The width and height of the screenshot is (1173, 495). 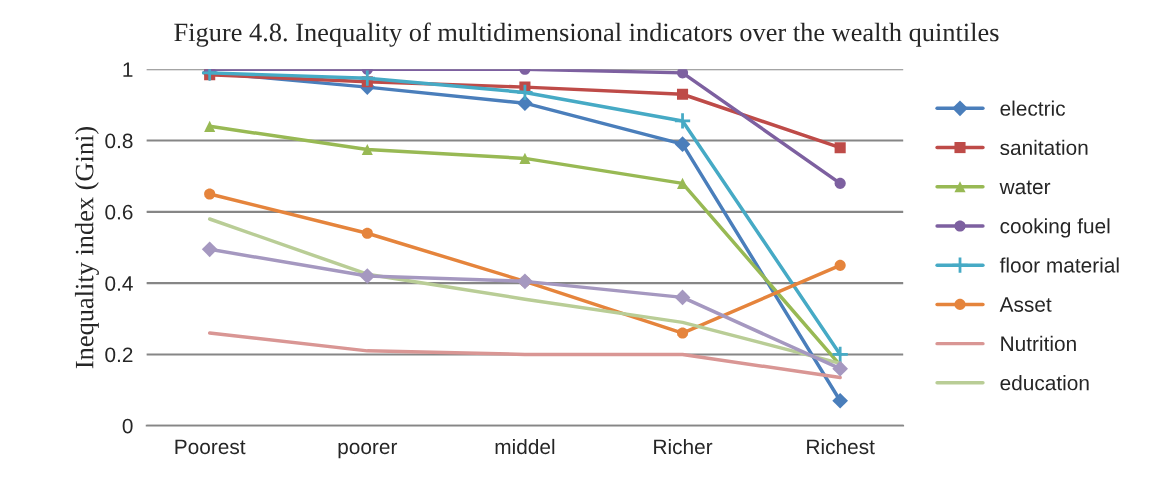 I want to click on legend-label: sanitation, so click(x=1044, y=147).